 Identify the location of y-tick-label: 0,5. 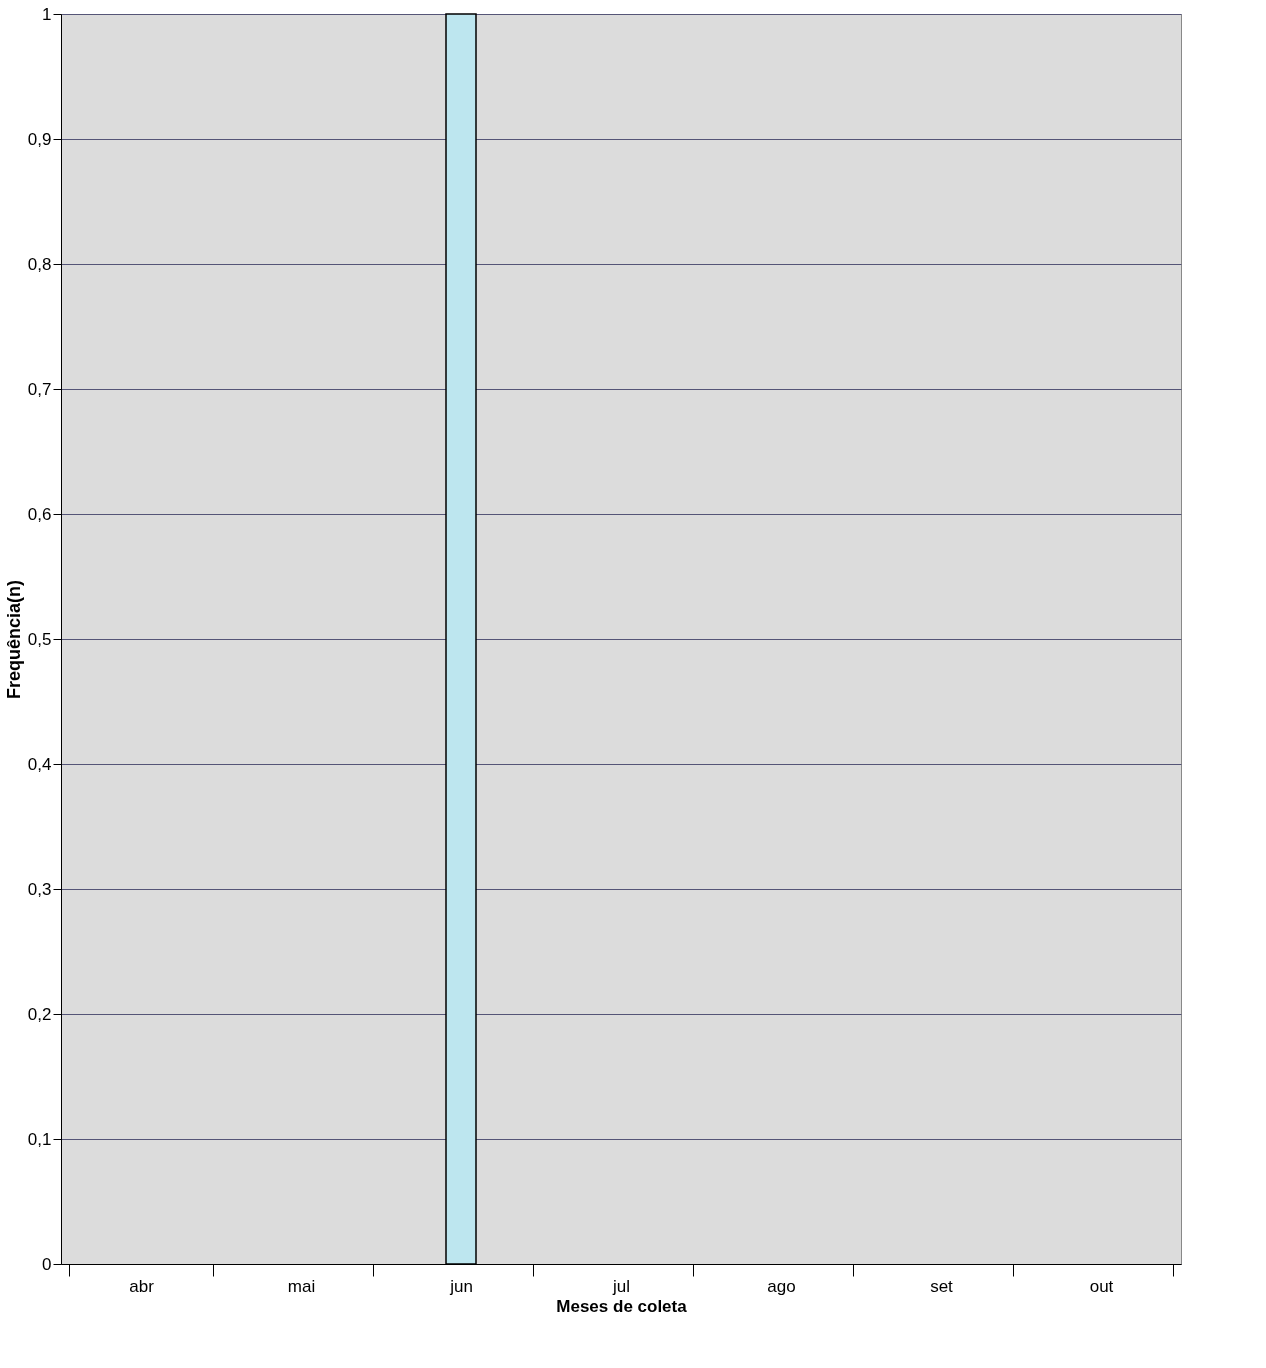
(39, 639).